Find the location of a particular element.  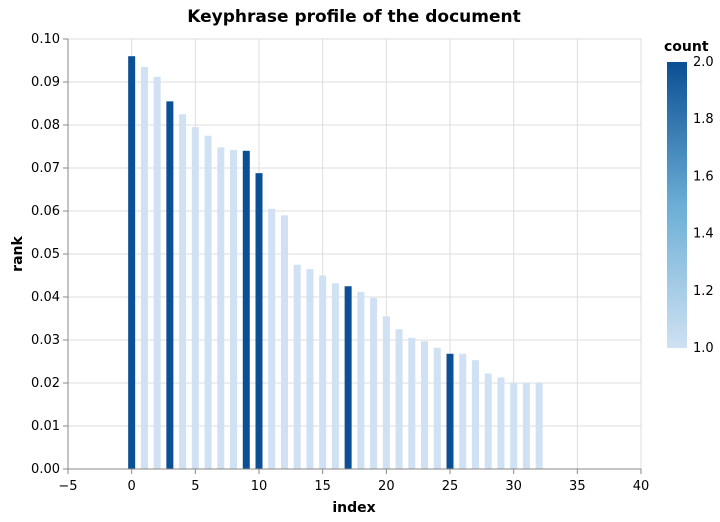

x-tick-label: 35 is located at coordinates (577, 486).